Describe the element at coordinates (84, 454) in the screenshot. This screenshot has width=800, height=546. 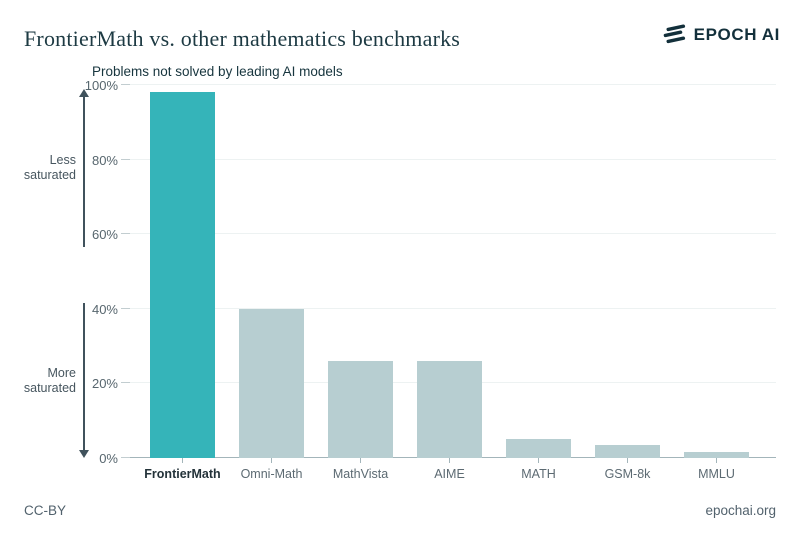
I see `arrow-down-icon` at that location.